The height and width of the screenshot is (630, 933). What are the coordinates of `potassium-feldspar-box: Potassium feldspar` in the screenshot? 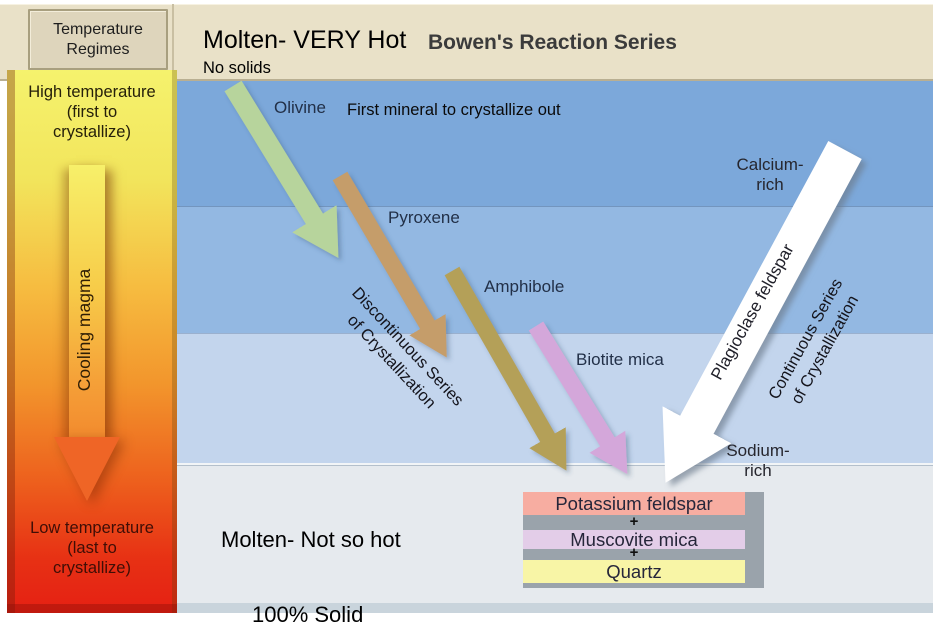 It's located at (634, 503).